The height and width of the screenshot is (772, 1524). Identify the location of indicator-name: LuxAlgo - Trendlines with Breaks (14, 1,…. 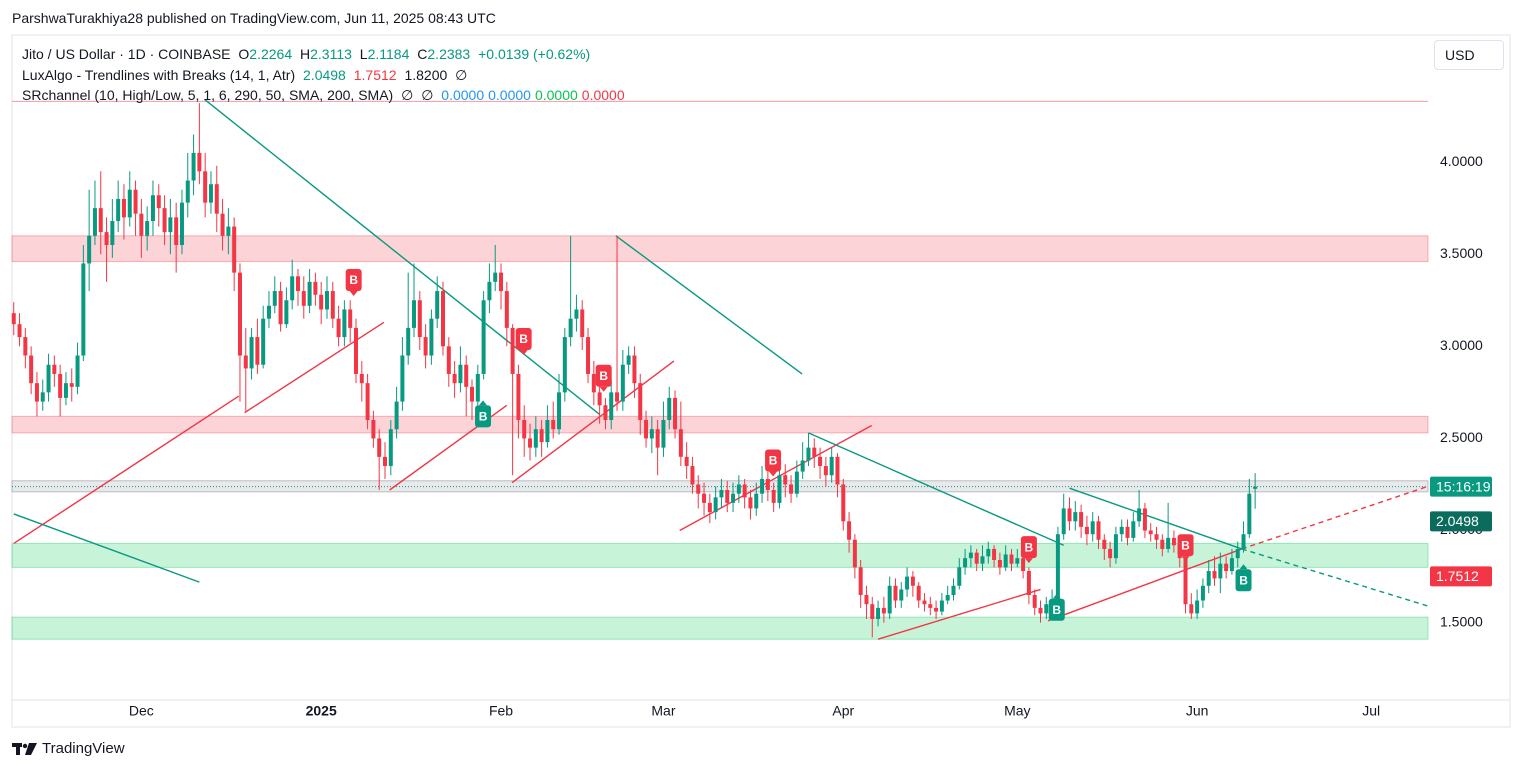
(159, 74).